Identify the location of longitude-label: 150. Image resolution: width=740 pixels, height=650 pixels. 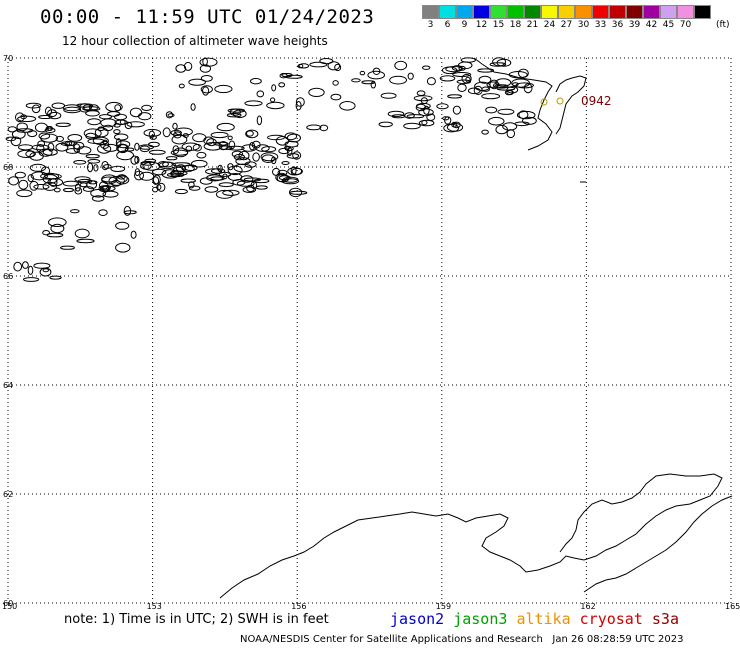
(9, 606).